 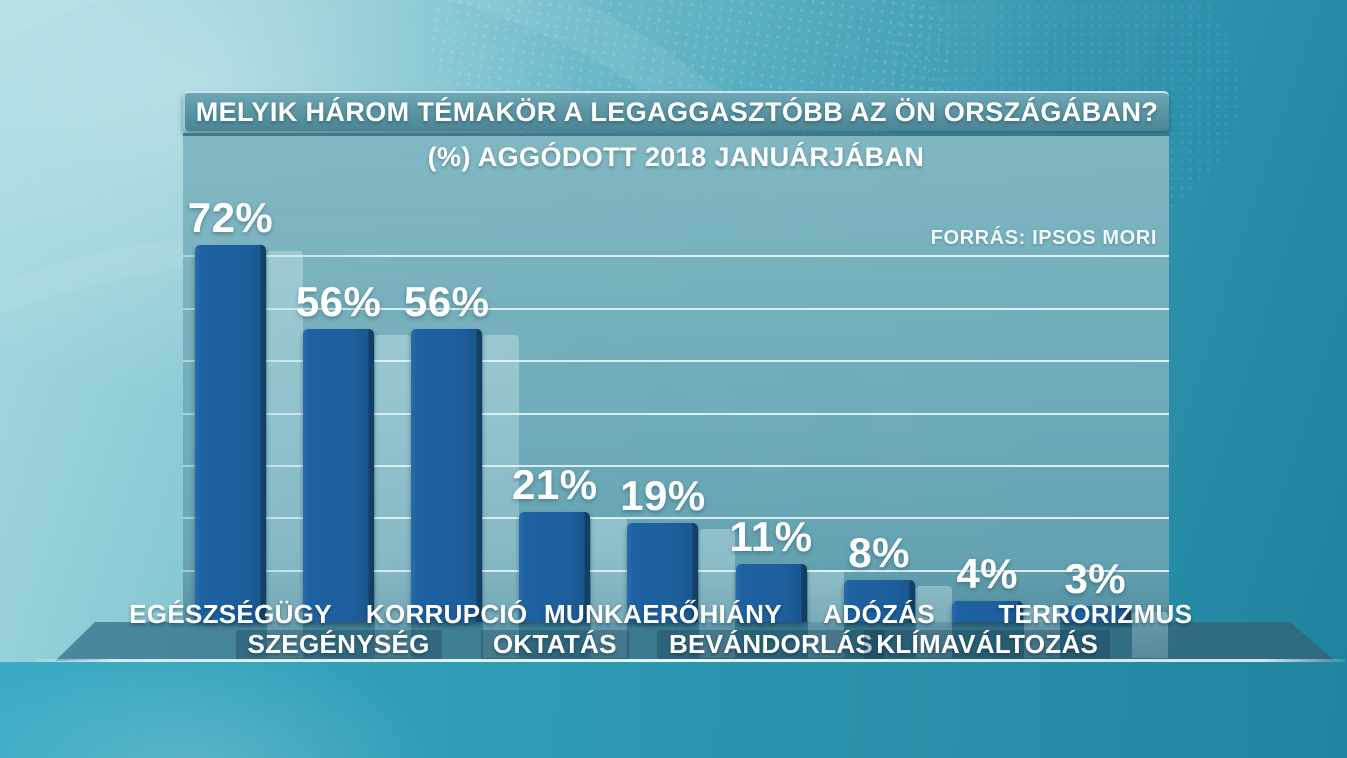 What do you see at coordinates (676, 361) in the screenshot?
I see `gridline-50pct` at bounding box center [676, 361].